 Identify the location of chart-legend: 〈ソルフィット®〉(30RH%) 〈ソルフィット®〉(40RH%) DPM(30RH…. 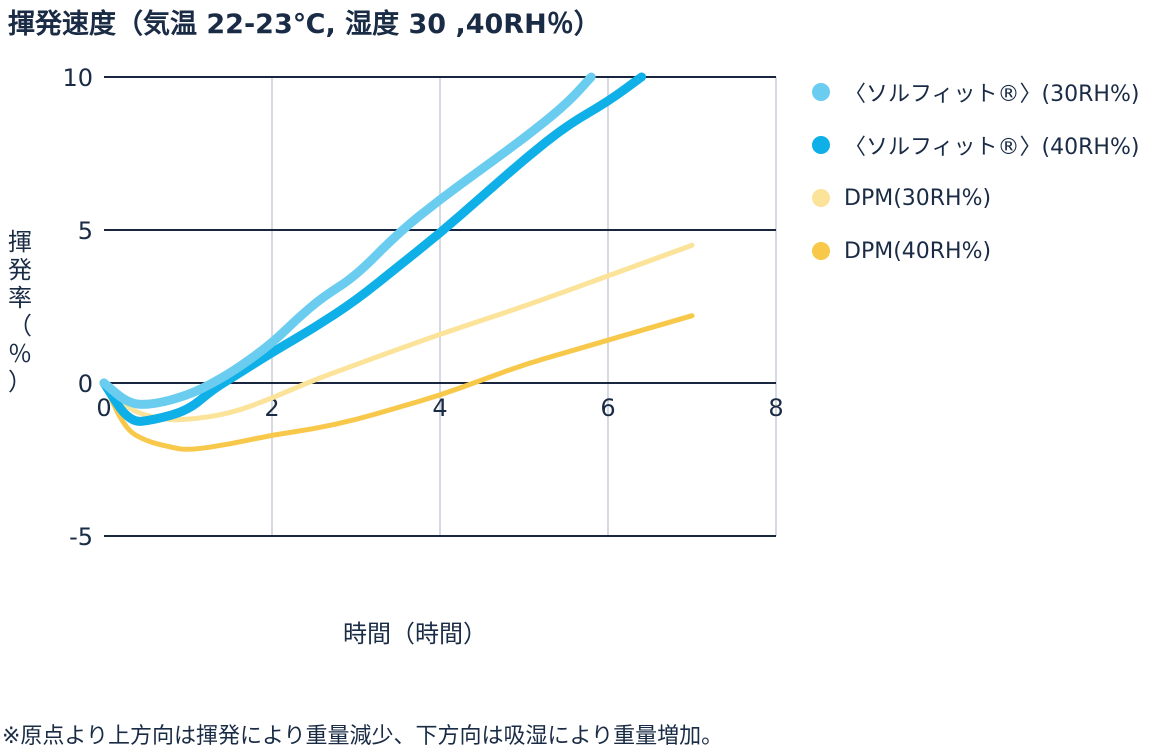
(975, 184).